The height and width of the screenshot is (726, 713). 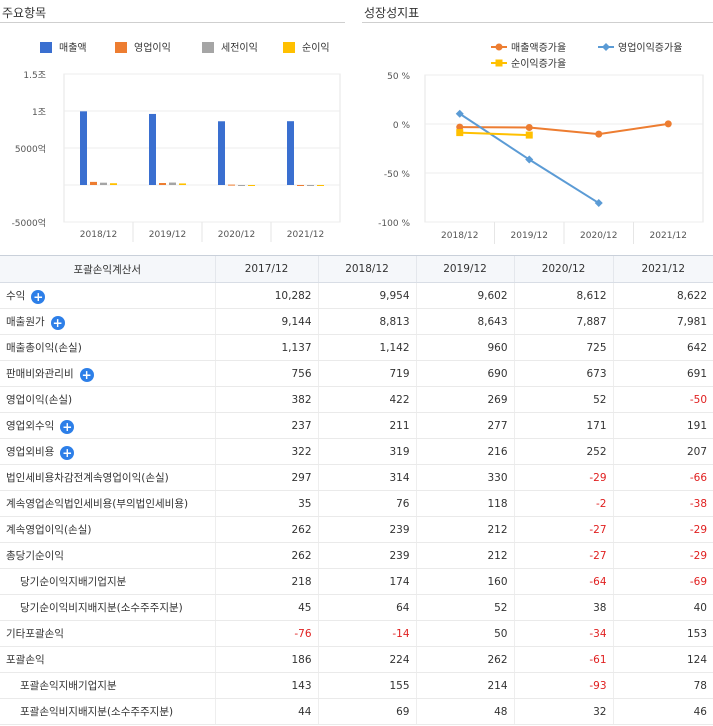 What do you see at coordinates (366, 607) in the screenshot?
I see `value-cell: 64` at bounding box center [366, 607].